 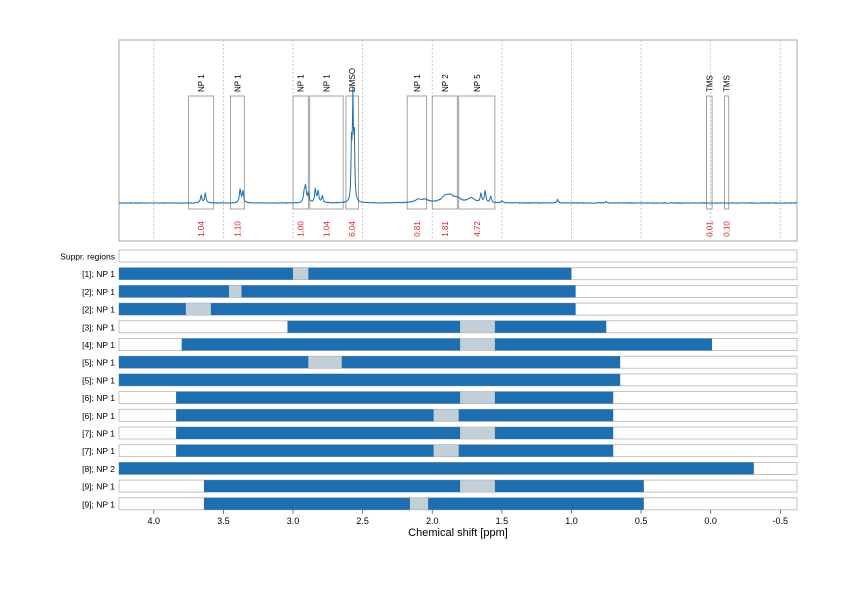 What do you see at coordinates (727, 229) in the screenshot?
I see `region-integral: 0.10` at bounding box center [727, 229].